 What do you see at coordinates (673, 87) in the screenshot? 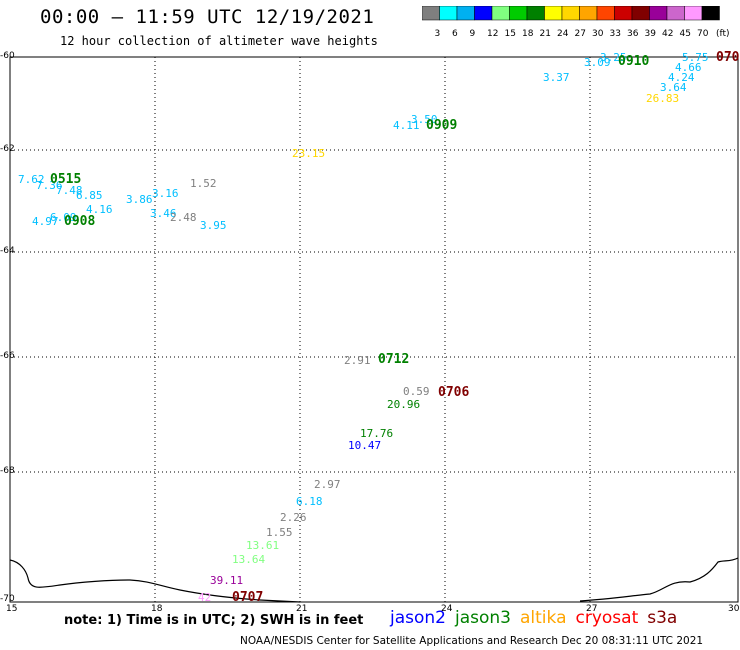
I see `wave-height-value: 3.64` at bounding box center [673, 87].